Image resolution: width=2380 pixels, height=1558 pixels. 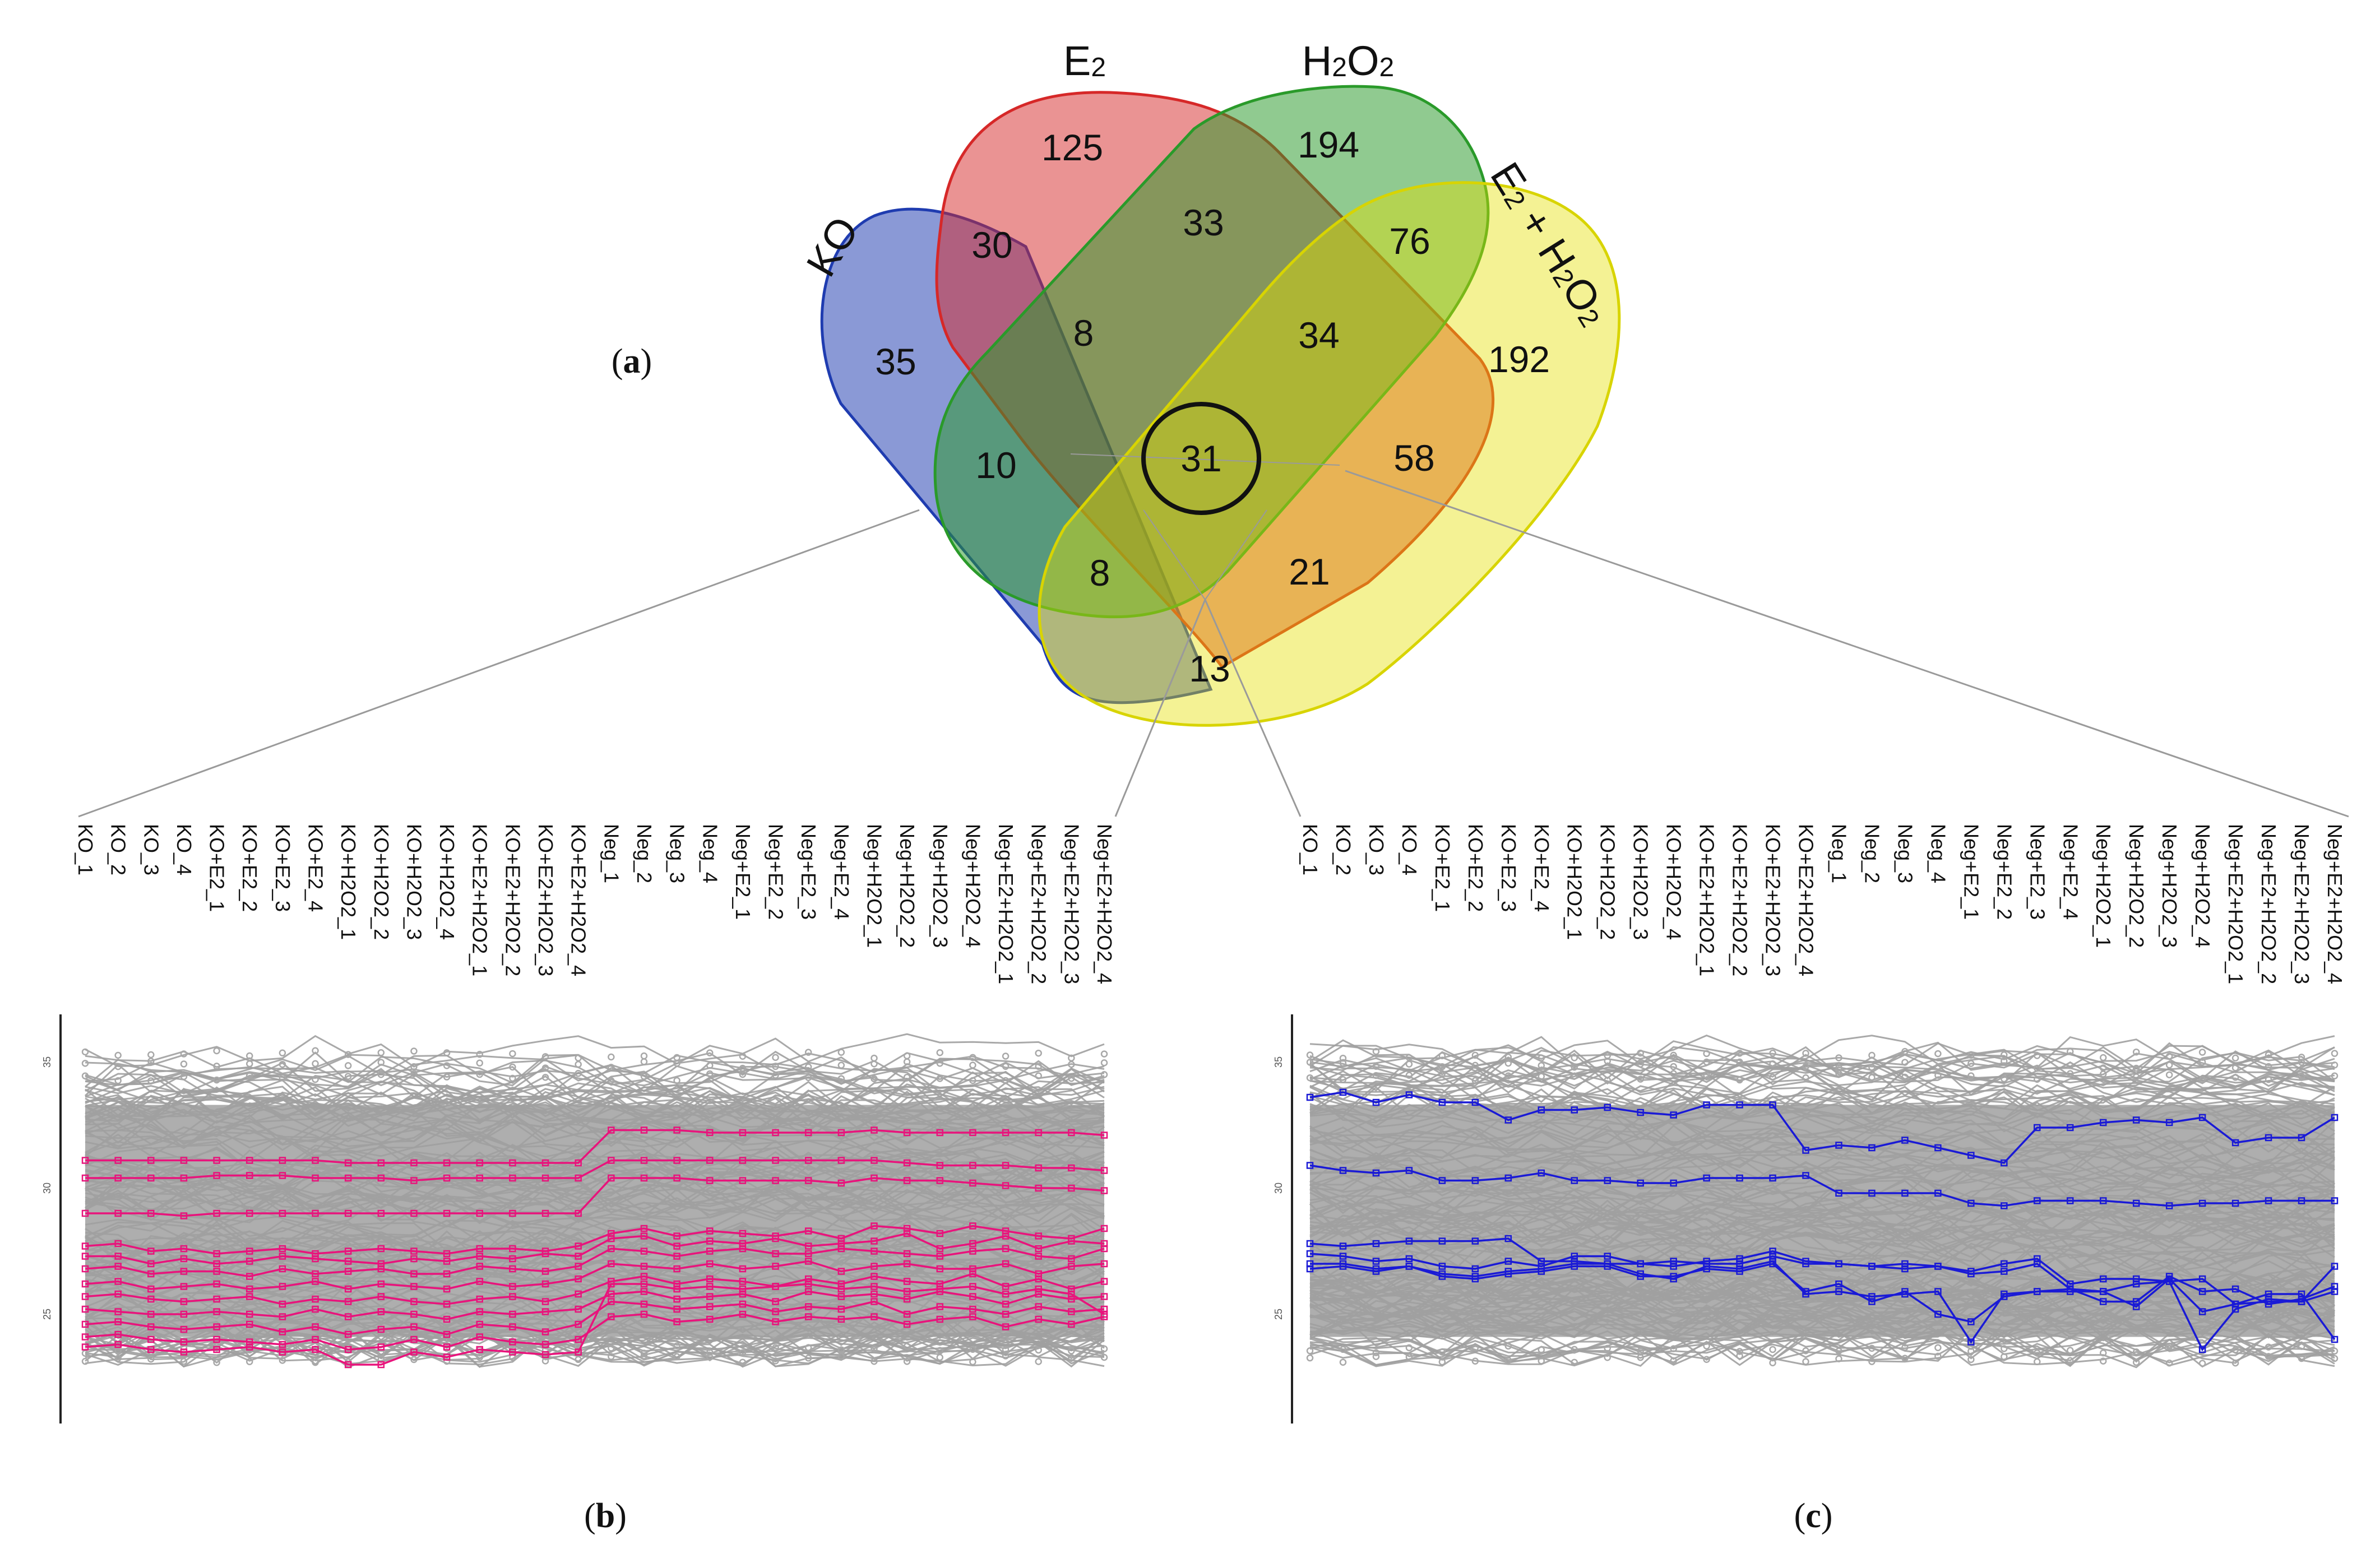 I want to click on sample-label: Neg+H2O2_4, so click(x=2203, y=886).